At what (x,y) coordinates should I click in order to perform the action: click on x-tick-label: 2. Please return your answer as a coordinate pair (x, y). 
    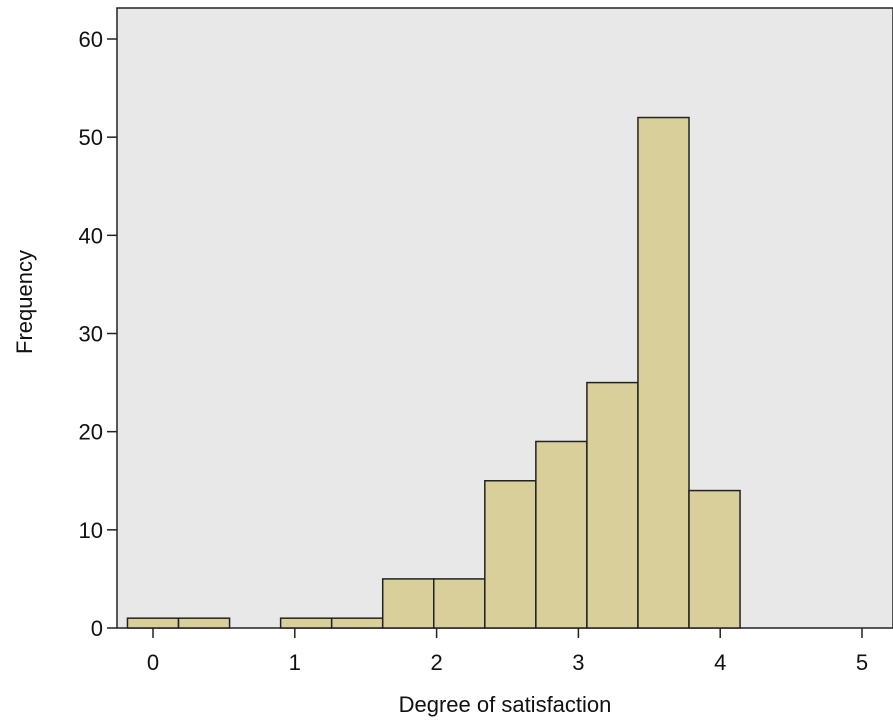
    Looking at the image, I should click on (436, 662).